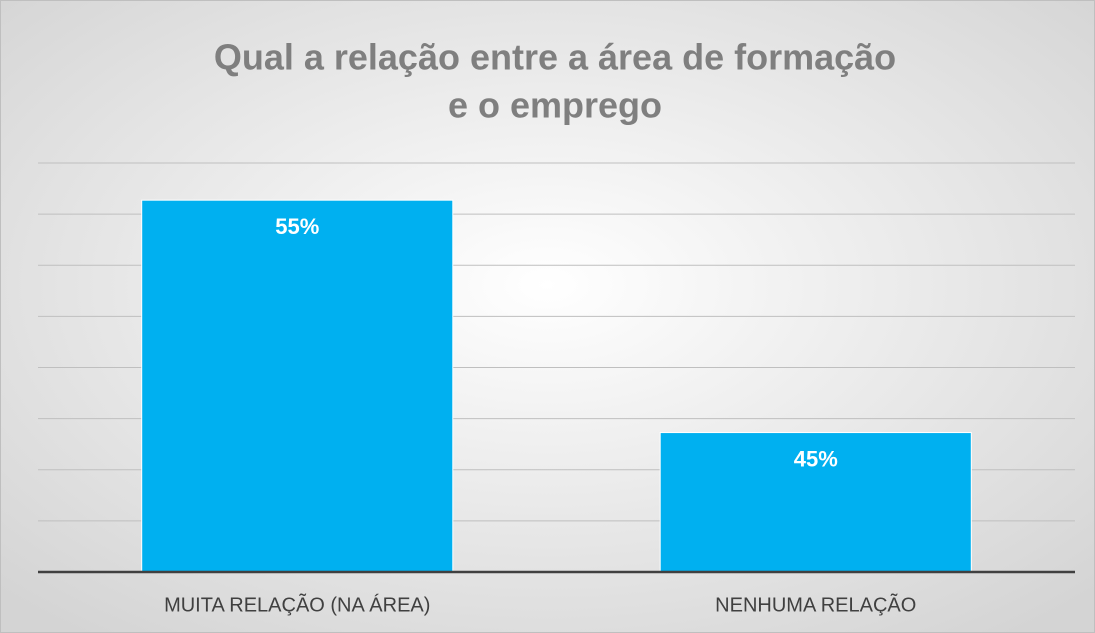 This screenshot has width=1095, height=633. What do you see at coordinates (555, 57) in the screenshot?
I see `chart-title: Qual a relação entre a área de formação` at bounding box center [555, 57].